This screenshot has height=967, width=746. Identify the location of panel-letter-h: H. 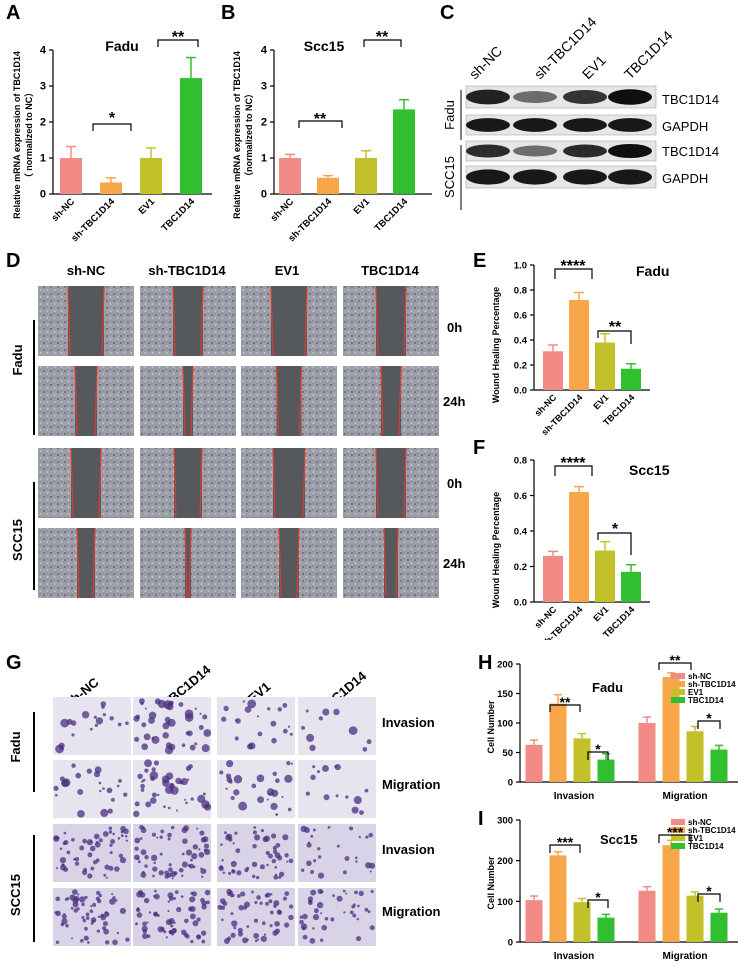
(485, 663).